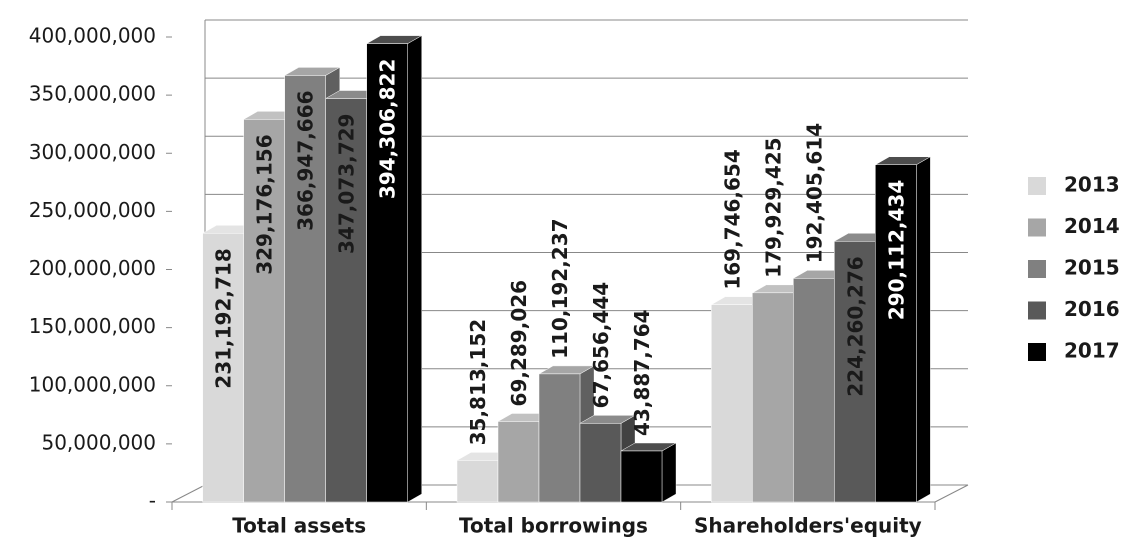 The width and height of the screenshot is (1138, 544). I want to click on data-label: 35,813,152, so click(478, 382).